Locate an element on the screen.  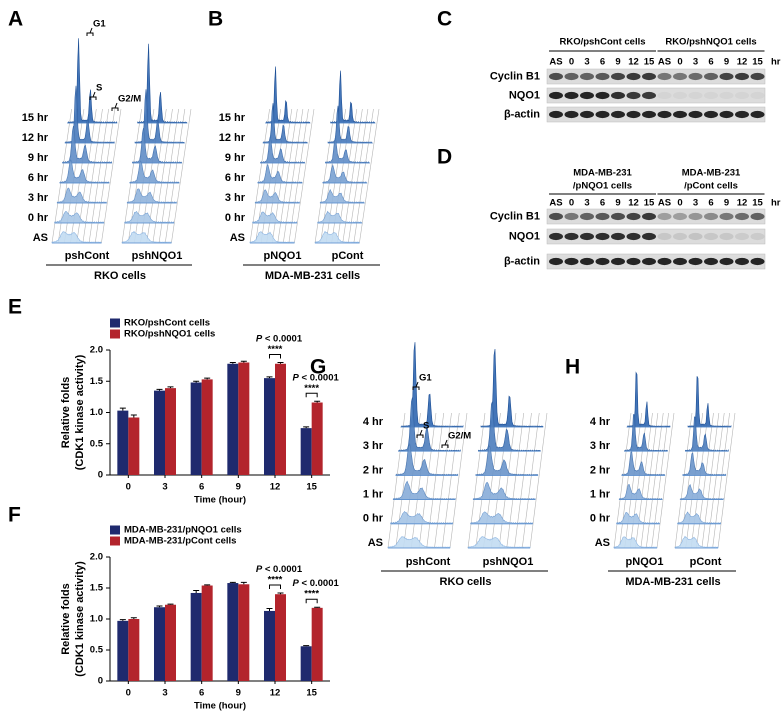
x-tick-label: 9 is located at coordinates (238, 693).